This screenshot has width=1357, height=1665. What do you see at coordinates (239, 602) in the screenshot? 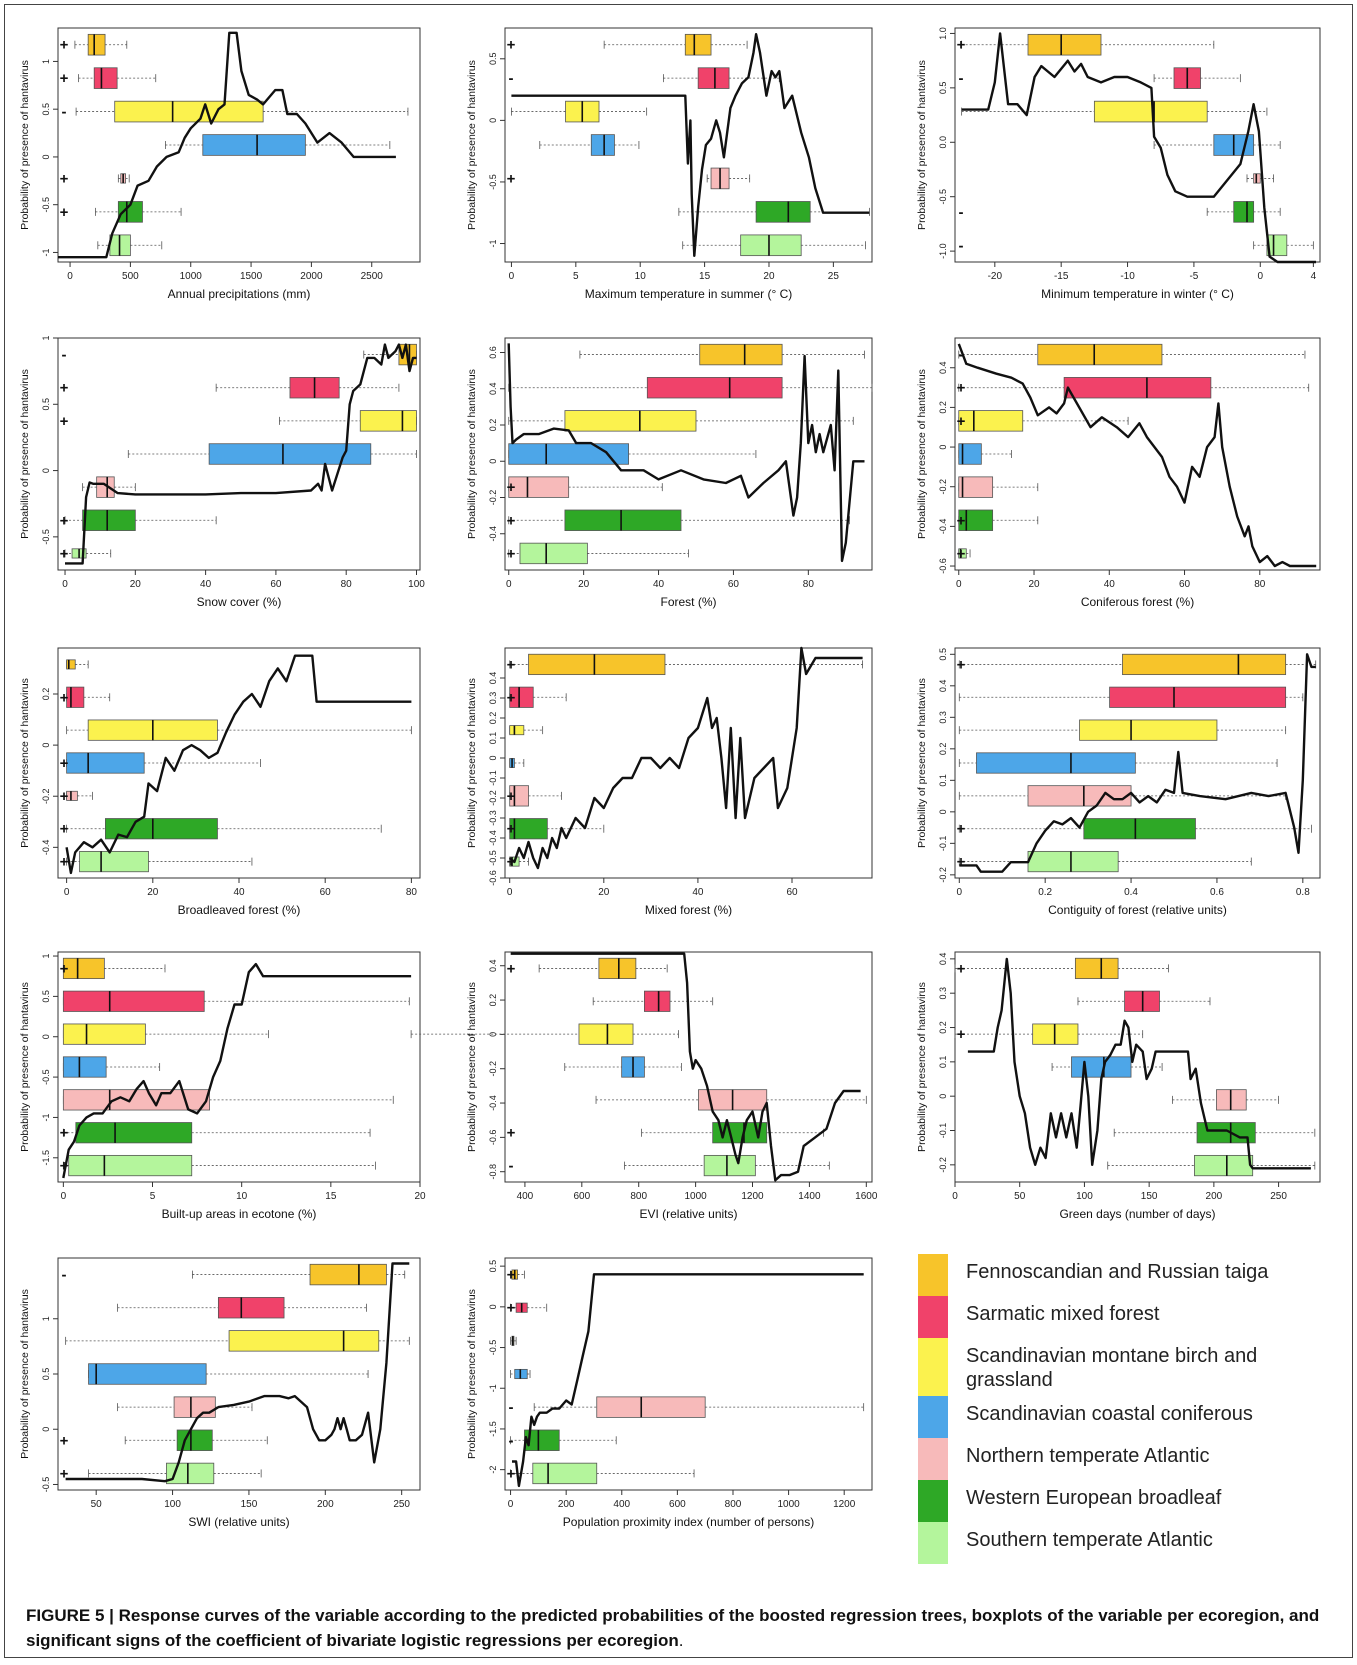
I see `x-axis-label: Snow cover (%)` at bounding box center [239, 602].